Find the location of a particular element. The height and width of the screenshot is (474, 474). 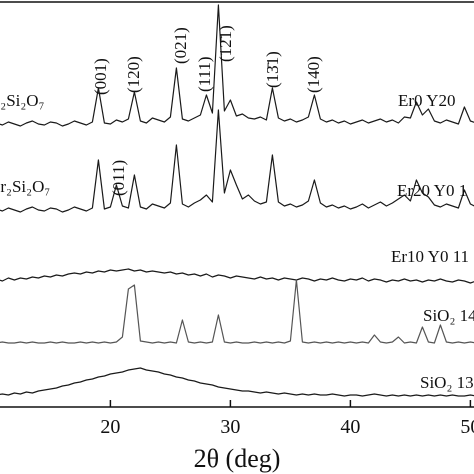

peak-label: (111) is located at coordinates (204, 74).